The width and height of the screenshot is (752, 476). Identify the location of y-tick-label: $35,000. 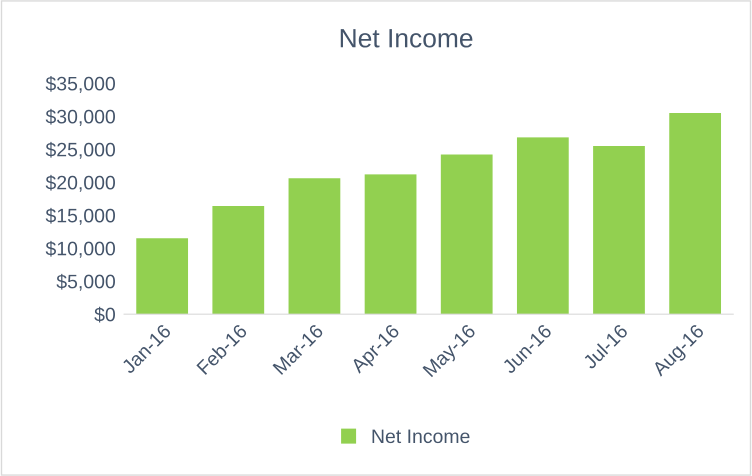
(80, 84).